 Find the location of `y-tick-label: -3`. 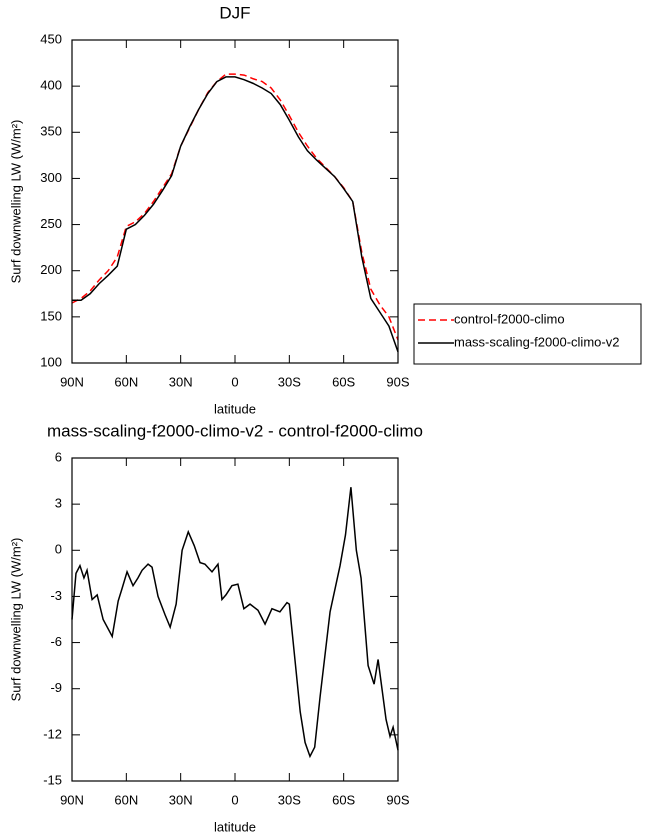

y-tick-label: -3 is located at coordinates (56, 595).